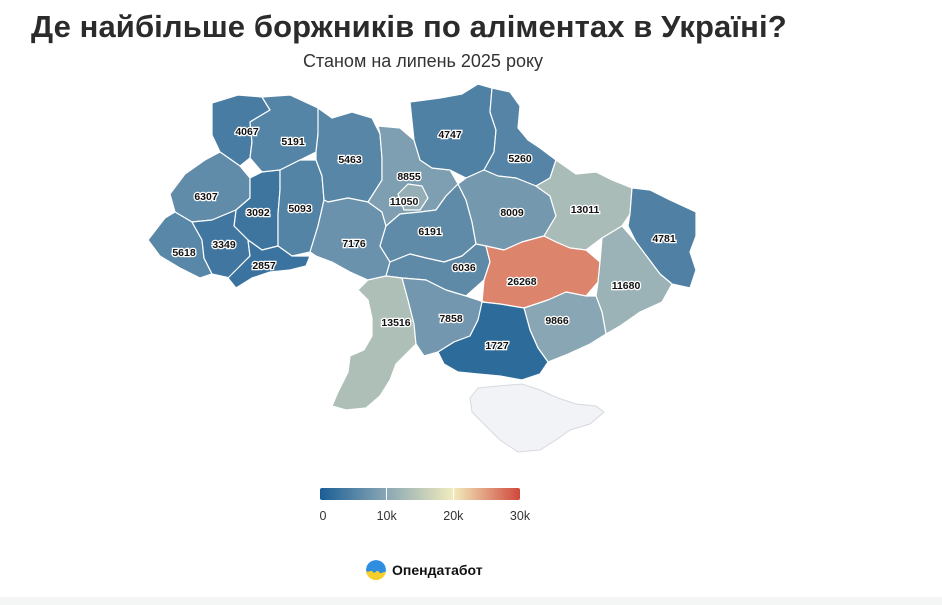  Describe the element at coordinates (585, 210) in the screenshot. I see `label-kharkiv: 13011` at that location.